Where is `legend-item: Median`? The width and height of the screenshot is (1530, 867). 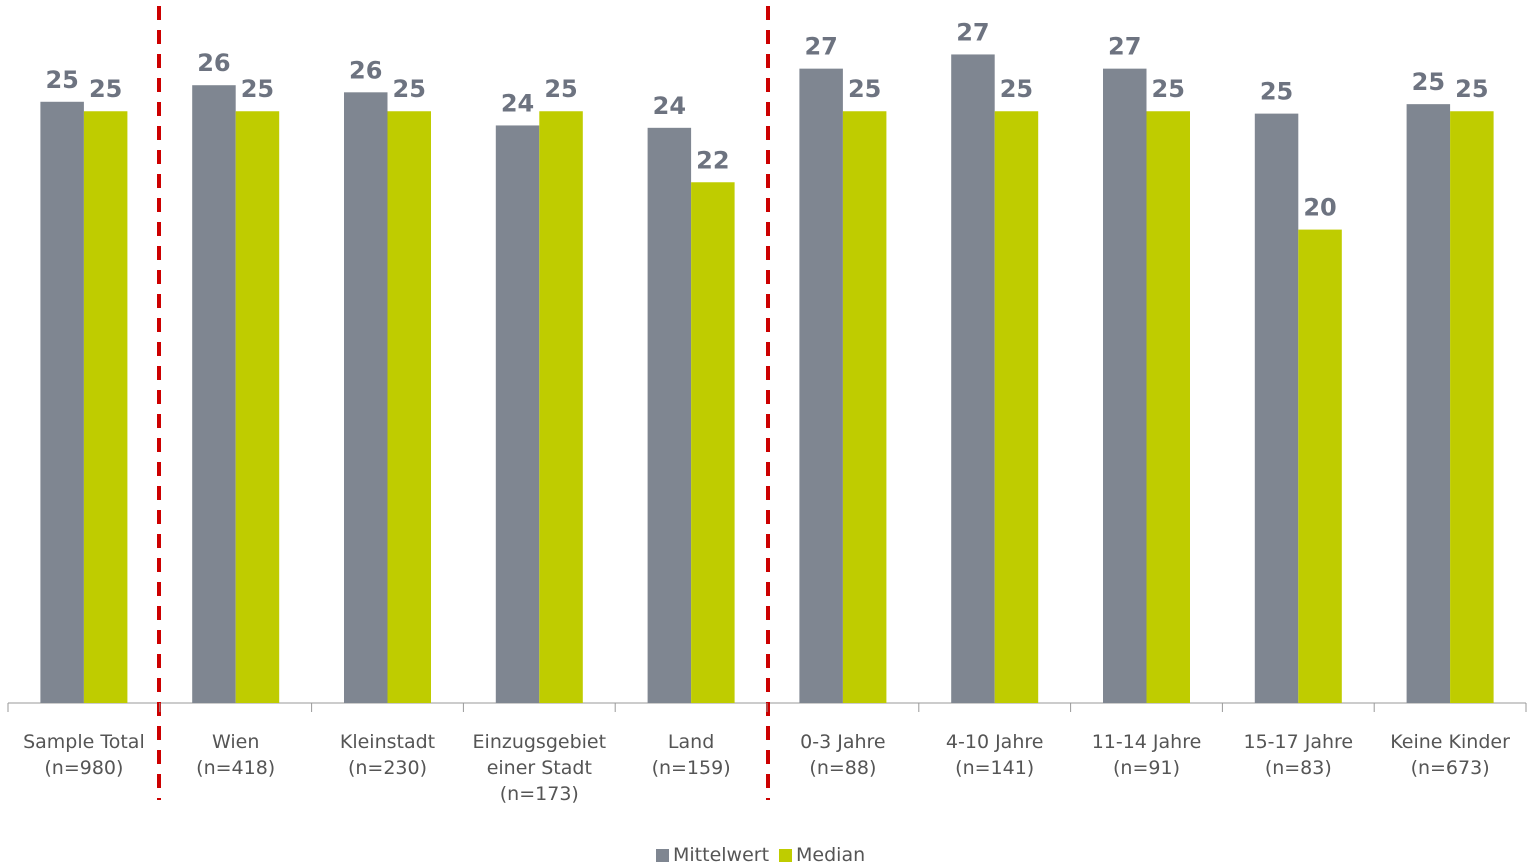 legend-item: Median is located at coordinates (822, 855).